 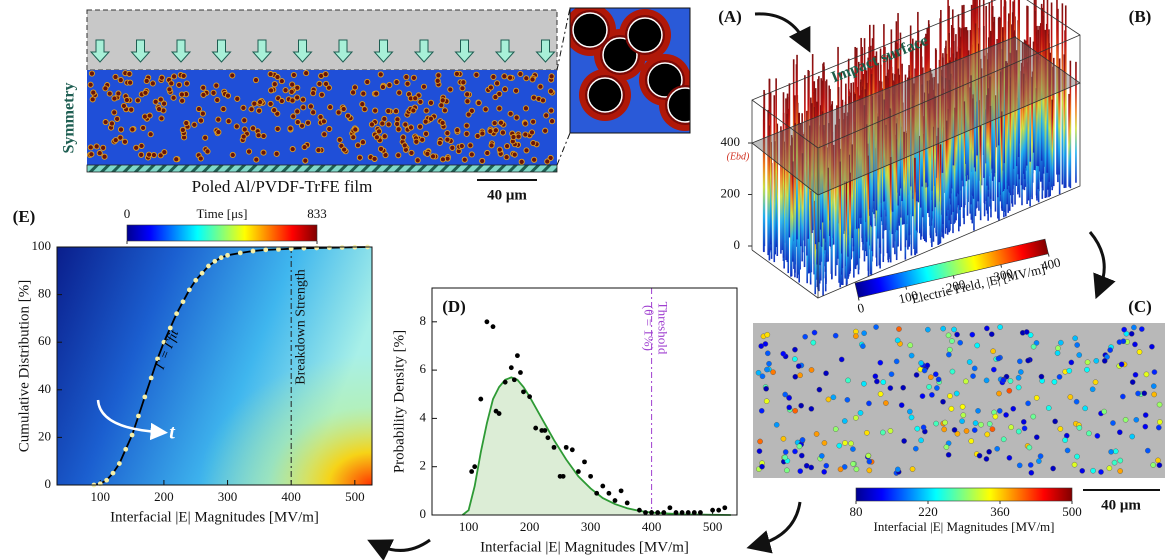 What do you see at coordinates (44, 293) in the screenshot?
I see `y-tick-label: 80` at bounding box center [44, 293].